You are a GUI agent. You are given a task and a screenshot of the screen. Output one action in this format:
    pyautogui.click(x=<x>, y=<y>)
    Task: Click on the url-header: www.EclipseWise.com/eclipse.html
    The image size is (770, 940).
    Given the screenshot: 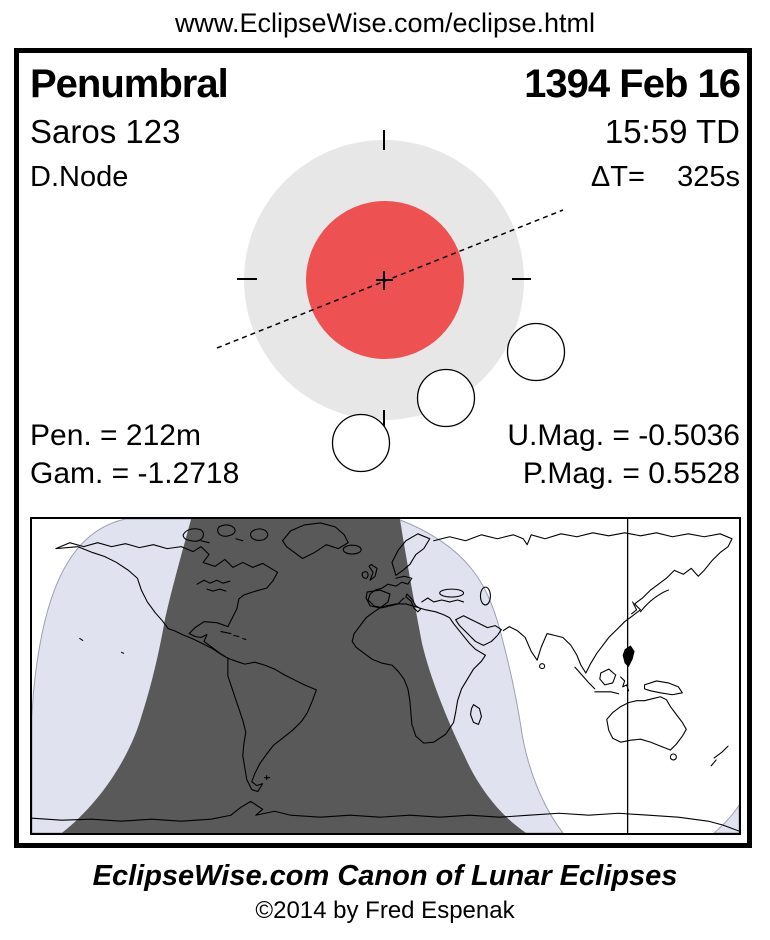 What is the action you would take?
    pyautogui.click(x=385, y=23)
    